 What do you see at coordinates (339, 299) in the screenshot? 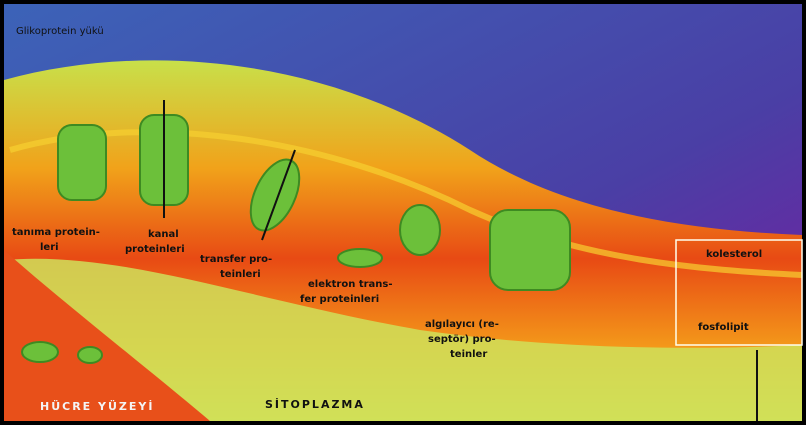
I see `label: fer proteinleri` at bounding box center [339, 299].